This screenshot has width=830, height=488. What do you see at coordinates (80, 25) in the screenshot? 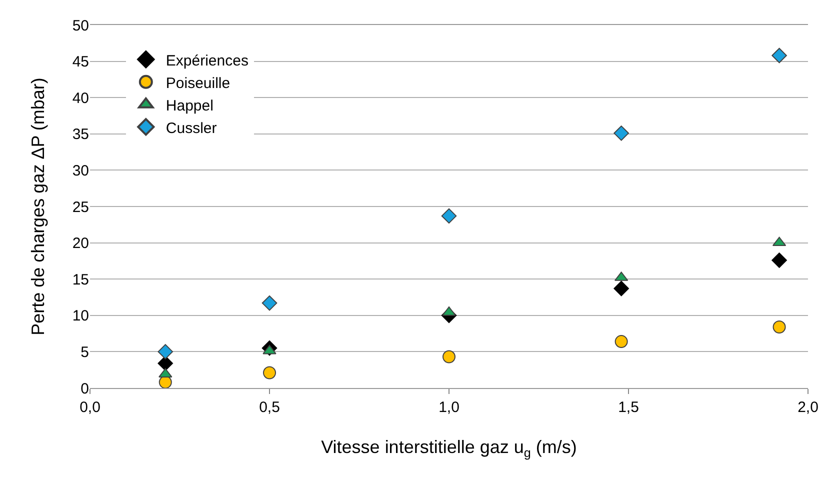
I see `y-tick-label: 50` at bounding box center [80, 25].